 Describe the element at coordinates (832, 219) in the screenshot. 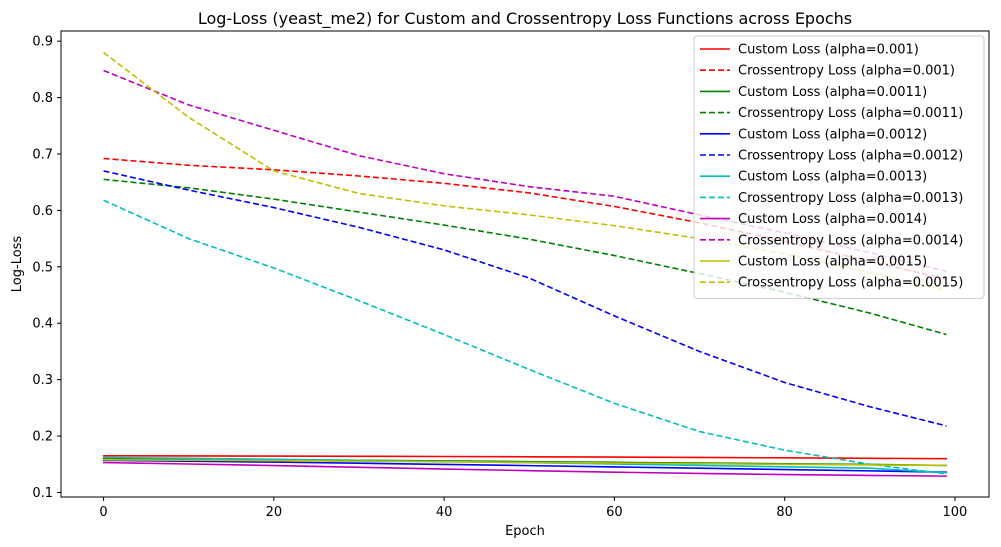

I see `legend-label-9: Custom Loss (alpha=0.0014)` at that location.